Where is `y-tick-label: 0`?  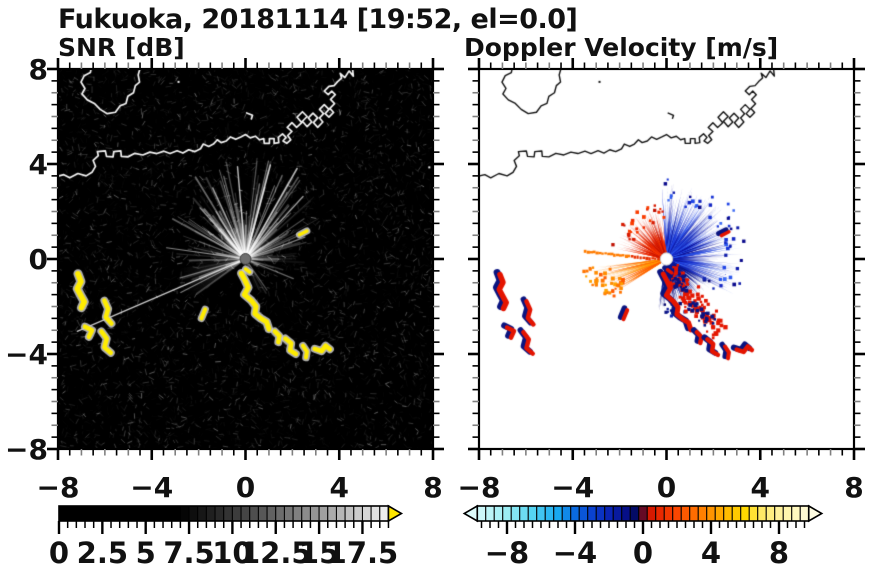
y-tick-label: 0 is located at coordinates (38, 259).